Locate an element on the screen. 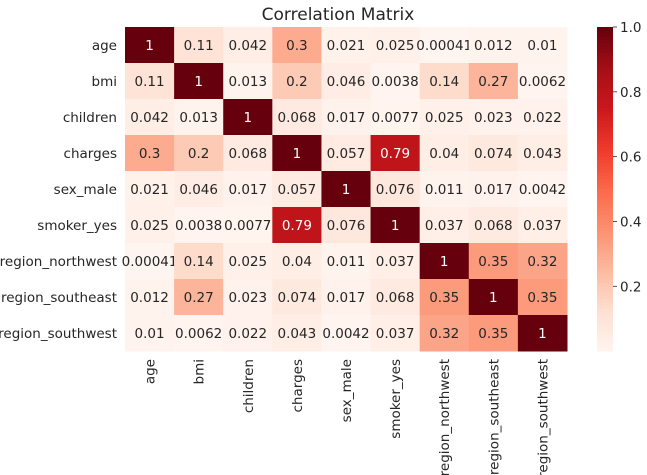  row-tick-label: region_northwest is located at coordinates (58, 262).